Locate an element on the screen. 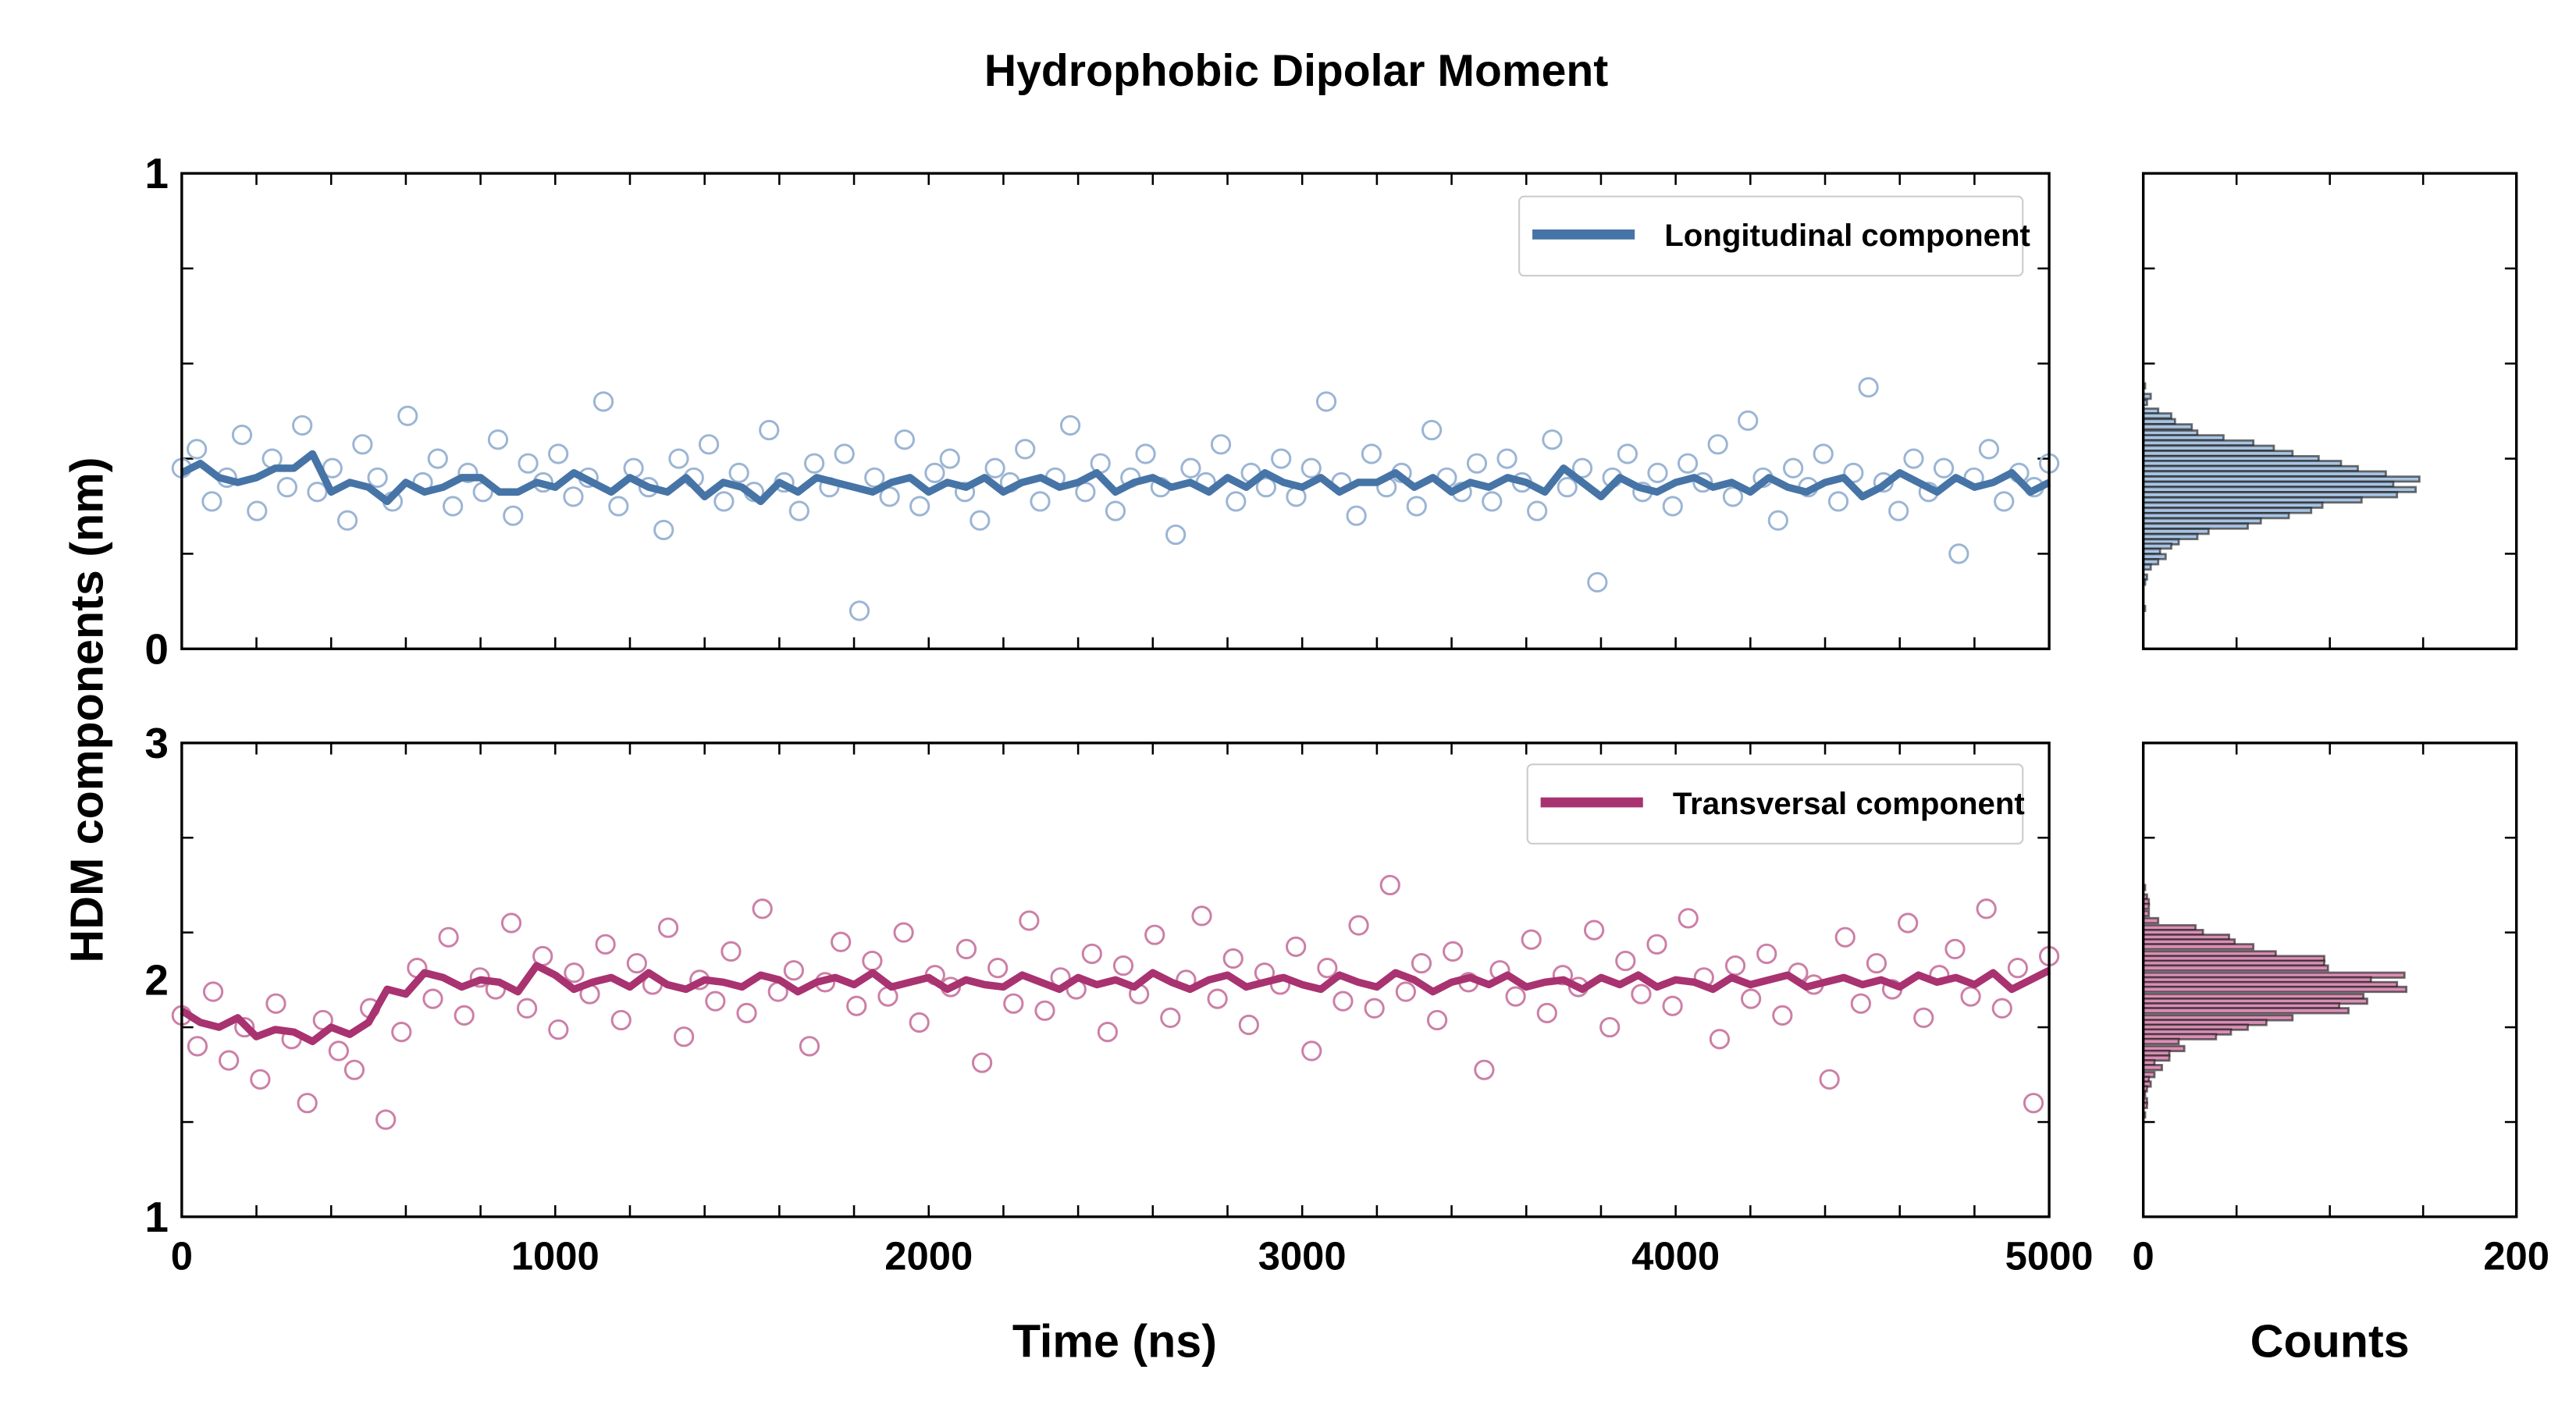 The height and width of the screenshot is (1405, 2576). y-tick-label: 2 is located at coordinates (156, 979).